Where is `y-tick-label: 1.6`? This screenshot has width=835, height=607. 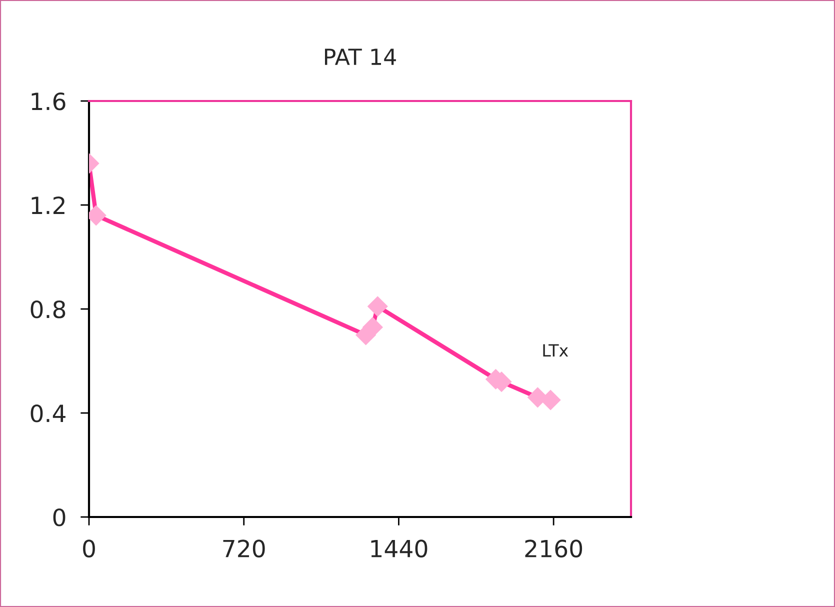 y-tick-label: 1.6 is located at coordinates (49, 101).